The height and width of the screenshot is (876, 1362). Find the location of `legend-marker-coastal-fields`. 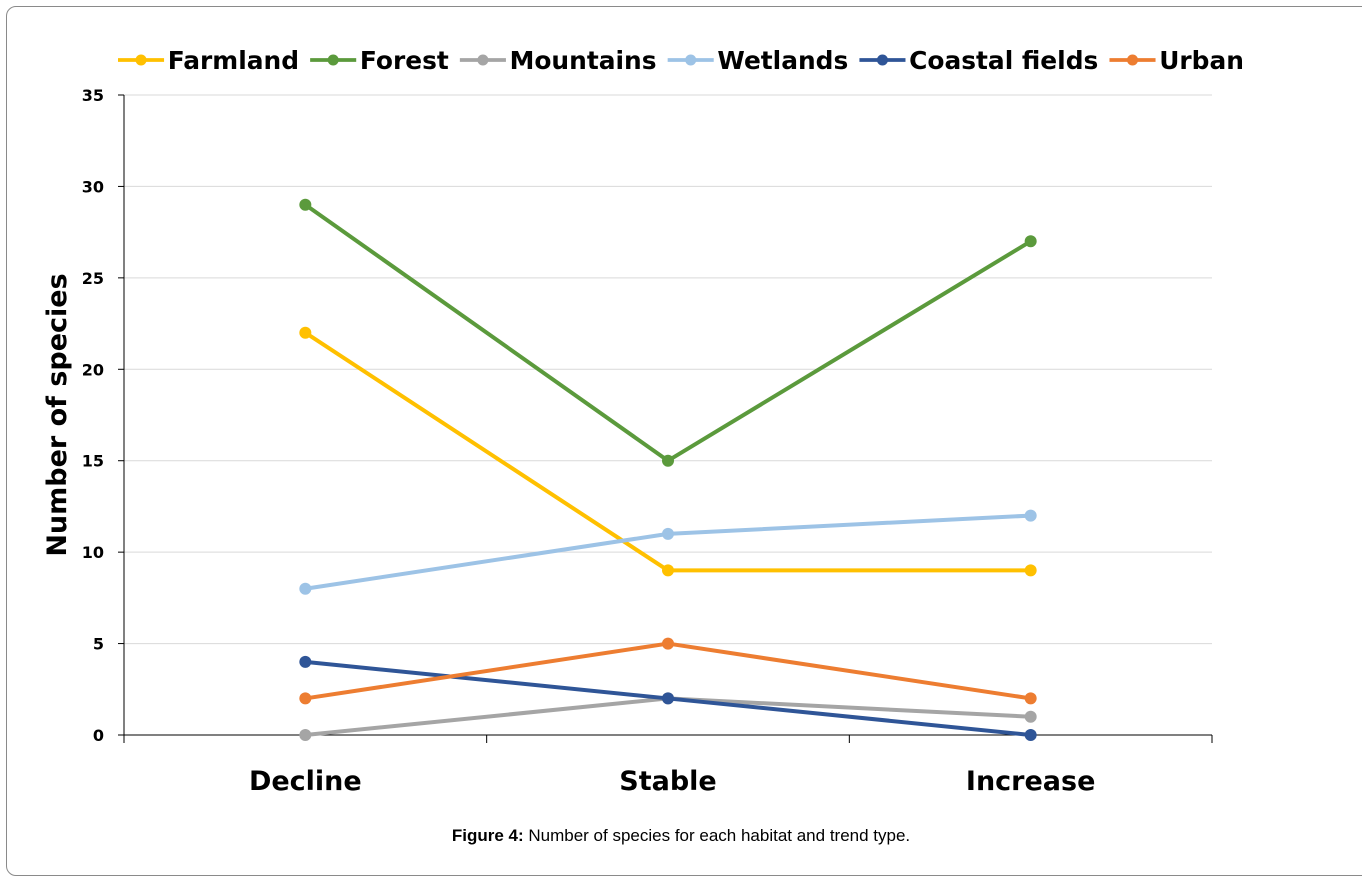

legend-marker-coastal-fields is located at coordinates (882, 60).